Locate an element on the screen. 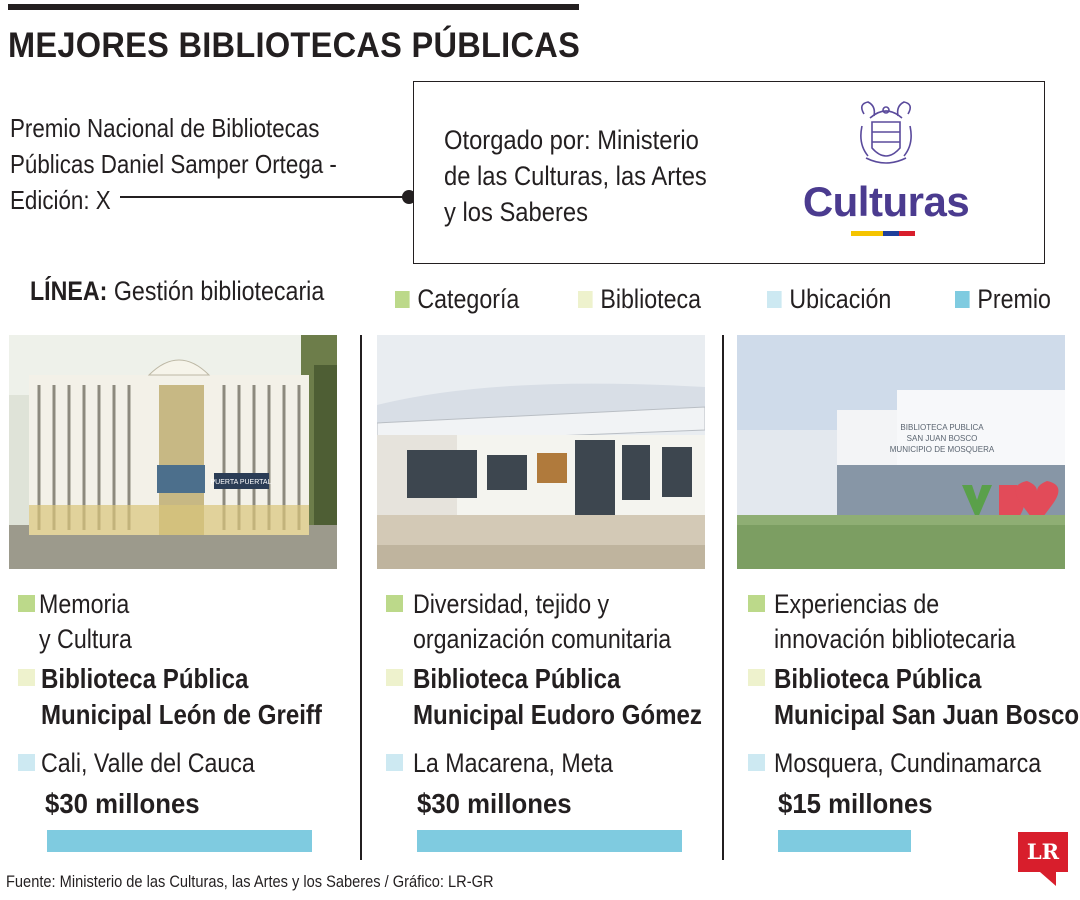 The height and width of the screenshot is (900, 1080). linea-label: LÍNEA: Gestión bibliotecaria is located at coordinates (177, 291).